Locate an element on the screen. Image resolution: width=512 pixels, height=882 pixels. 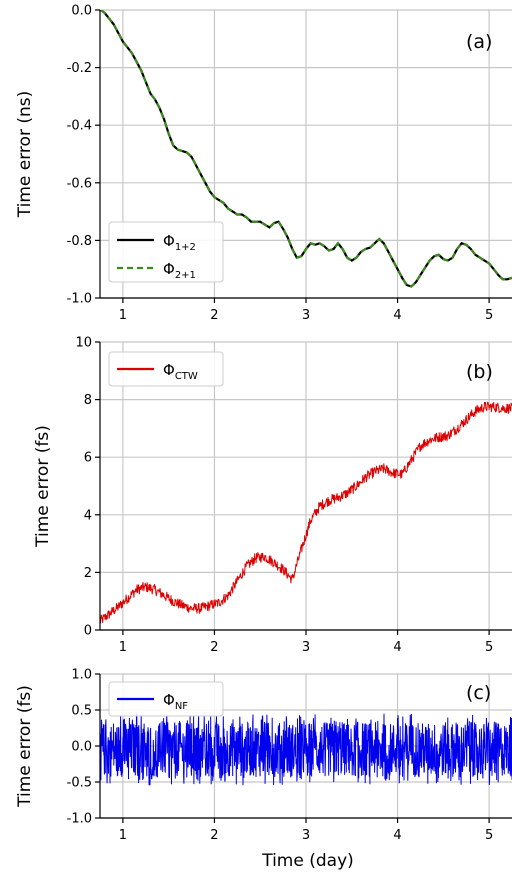
legend-entry-phi-nf-symbol: Φ is located at coordinates (169, 700).